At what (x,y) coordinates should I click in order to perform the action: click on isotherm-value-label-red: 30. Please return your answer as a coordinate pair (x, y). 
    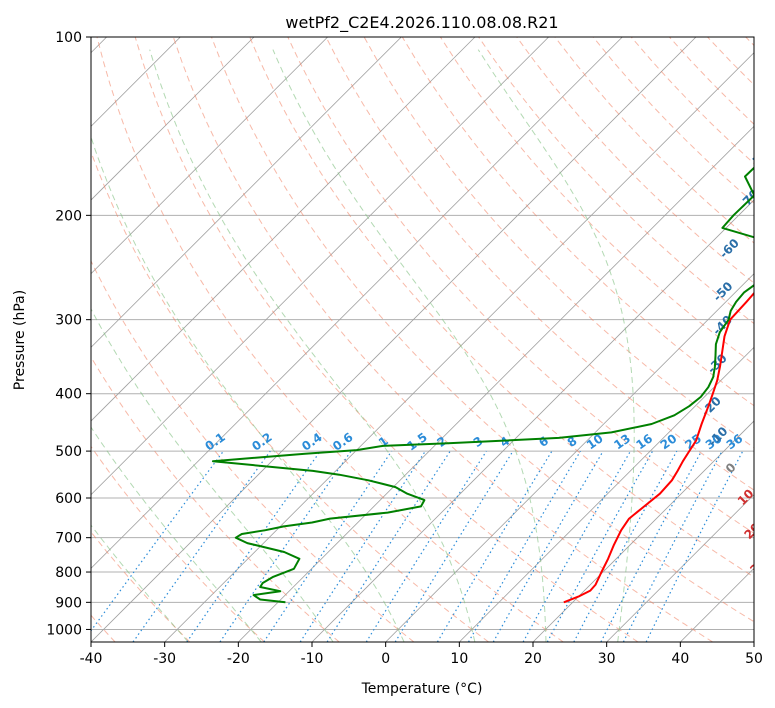
    Looking at the image, I should click on (758, 566).